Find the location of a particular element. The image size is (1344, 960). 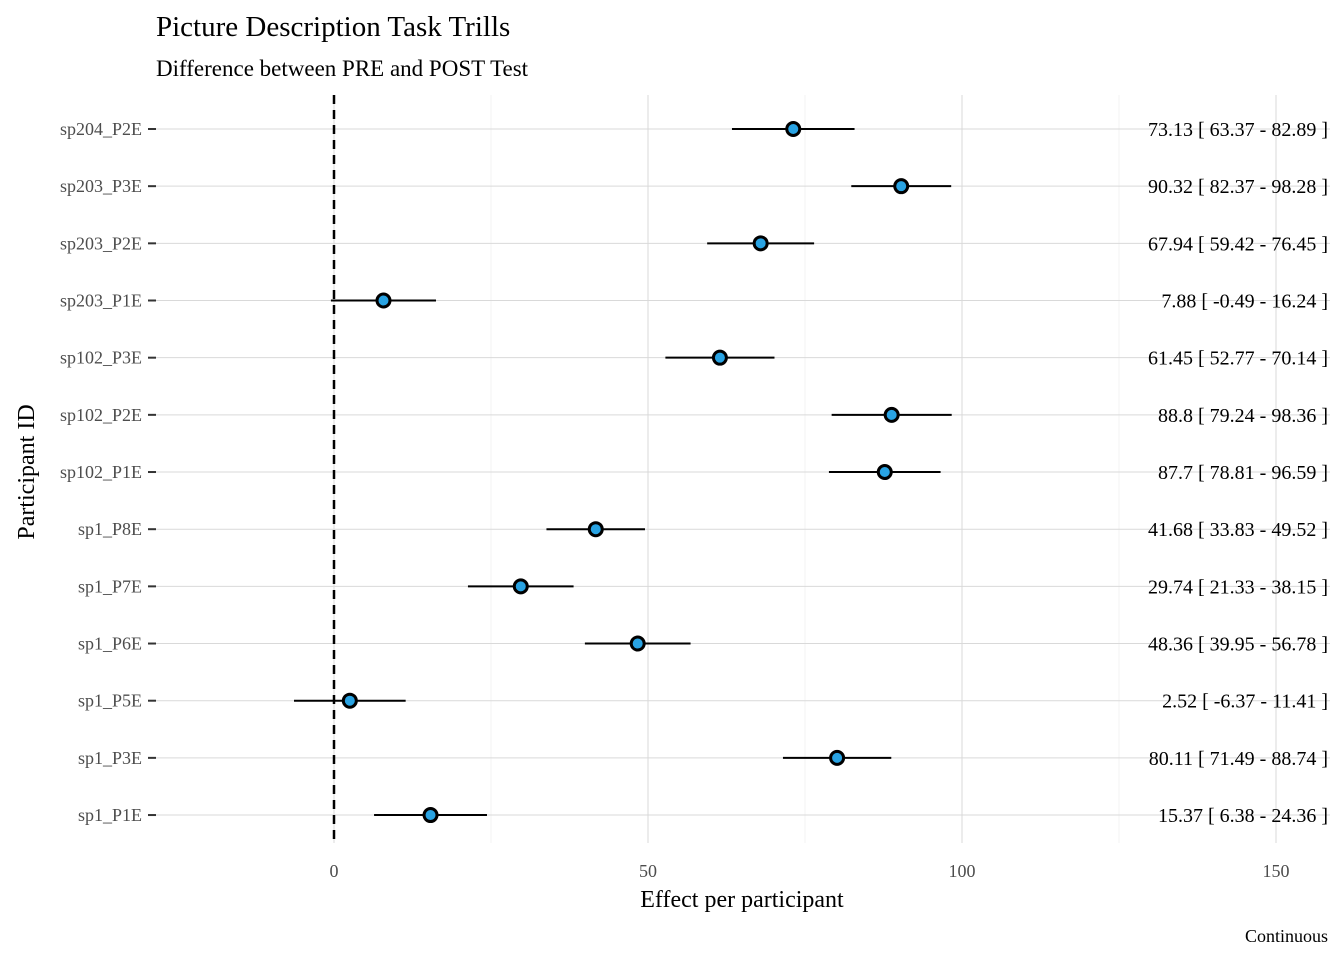

y-tick-label: sp102_P1E is located at coordinates (101, 472).